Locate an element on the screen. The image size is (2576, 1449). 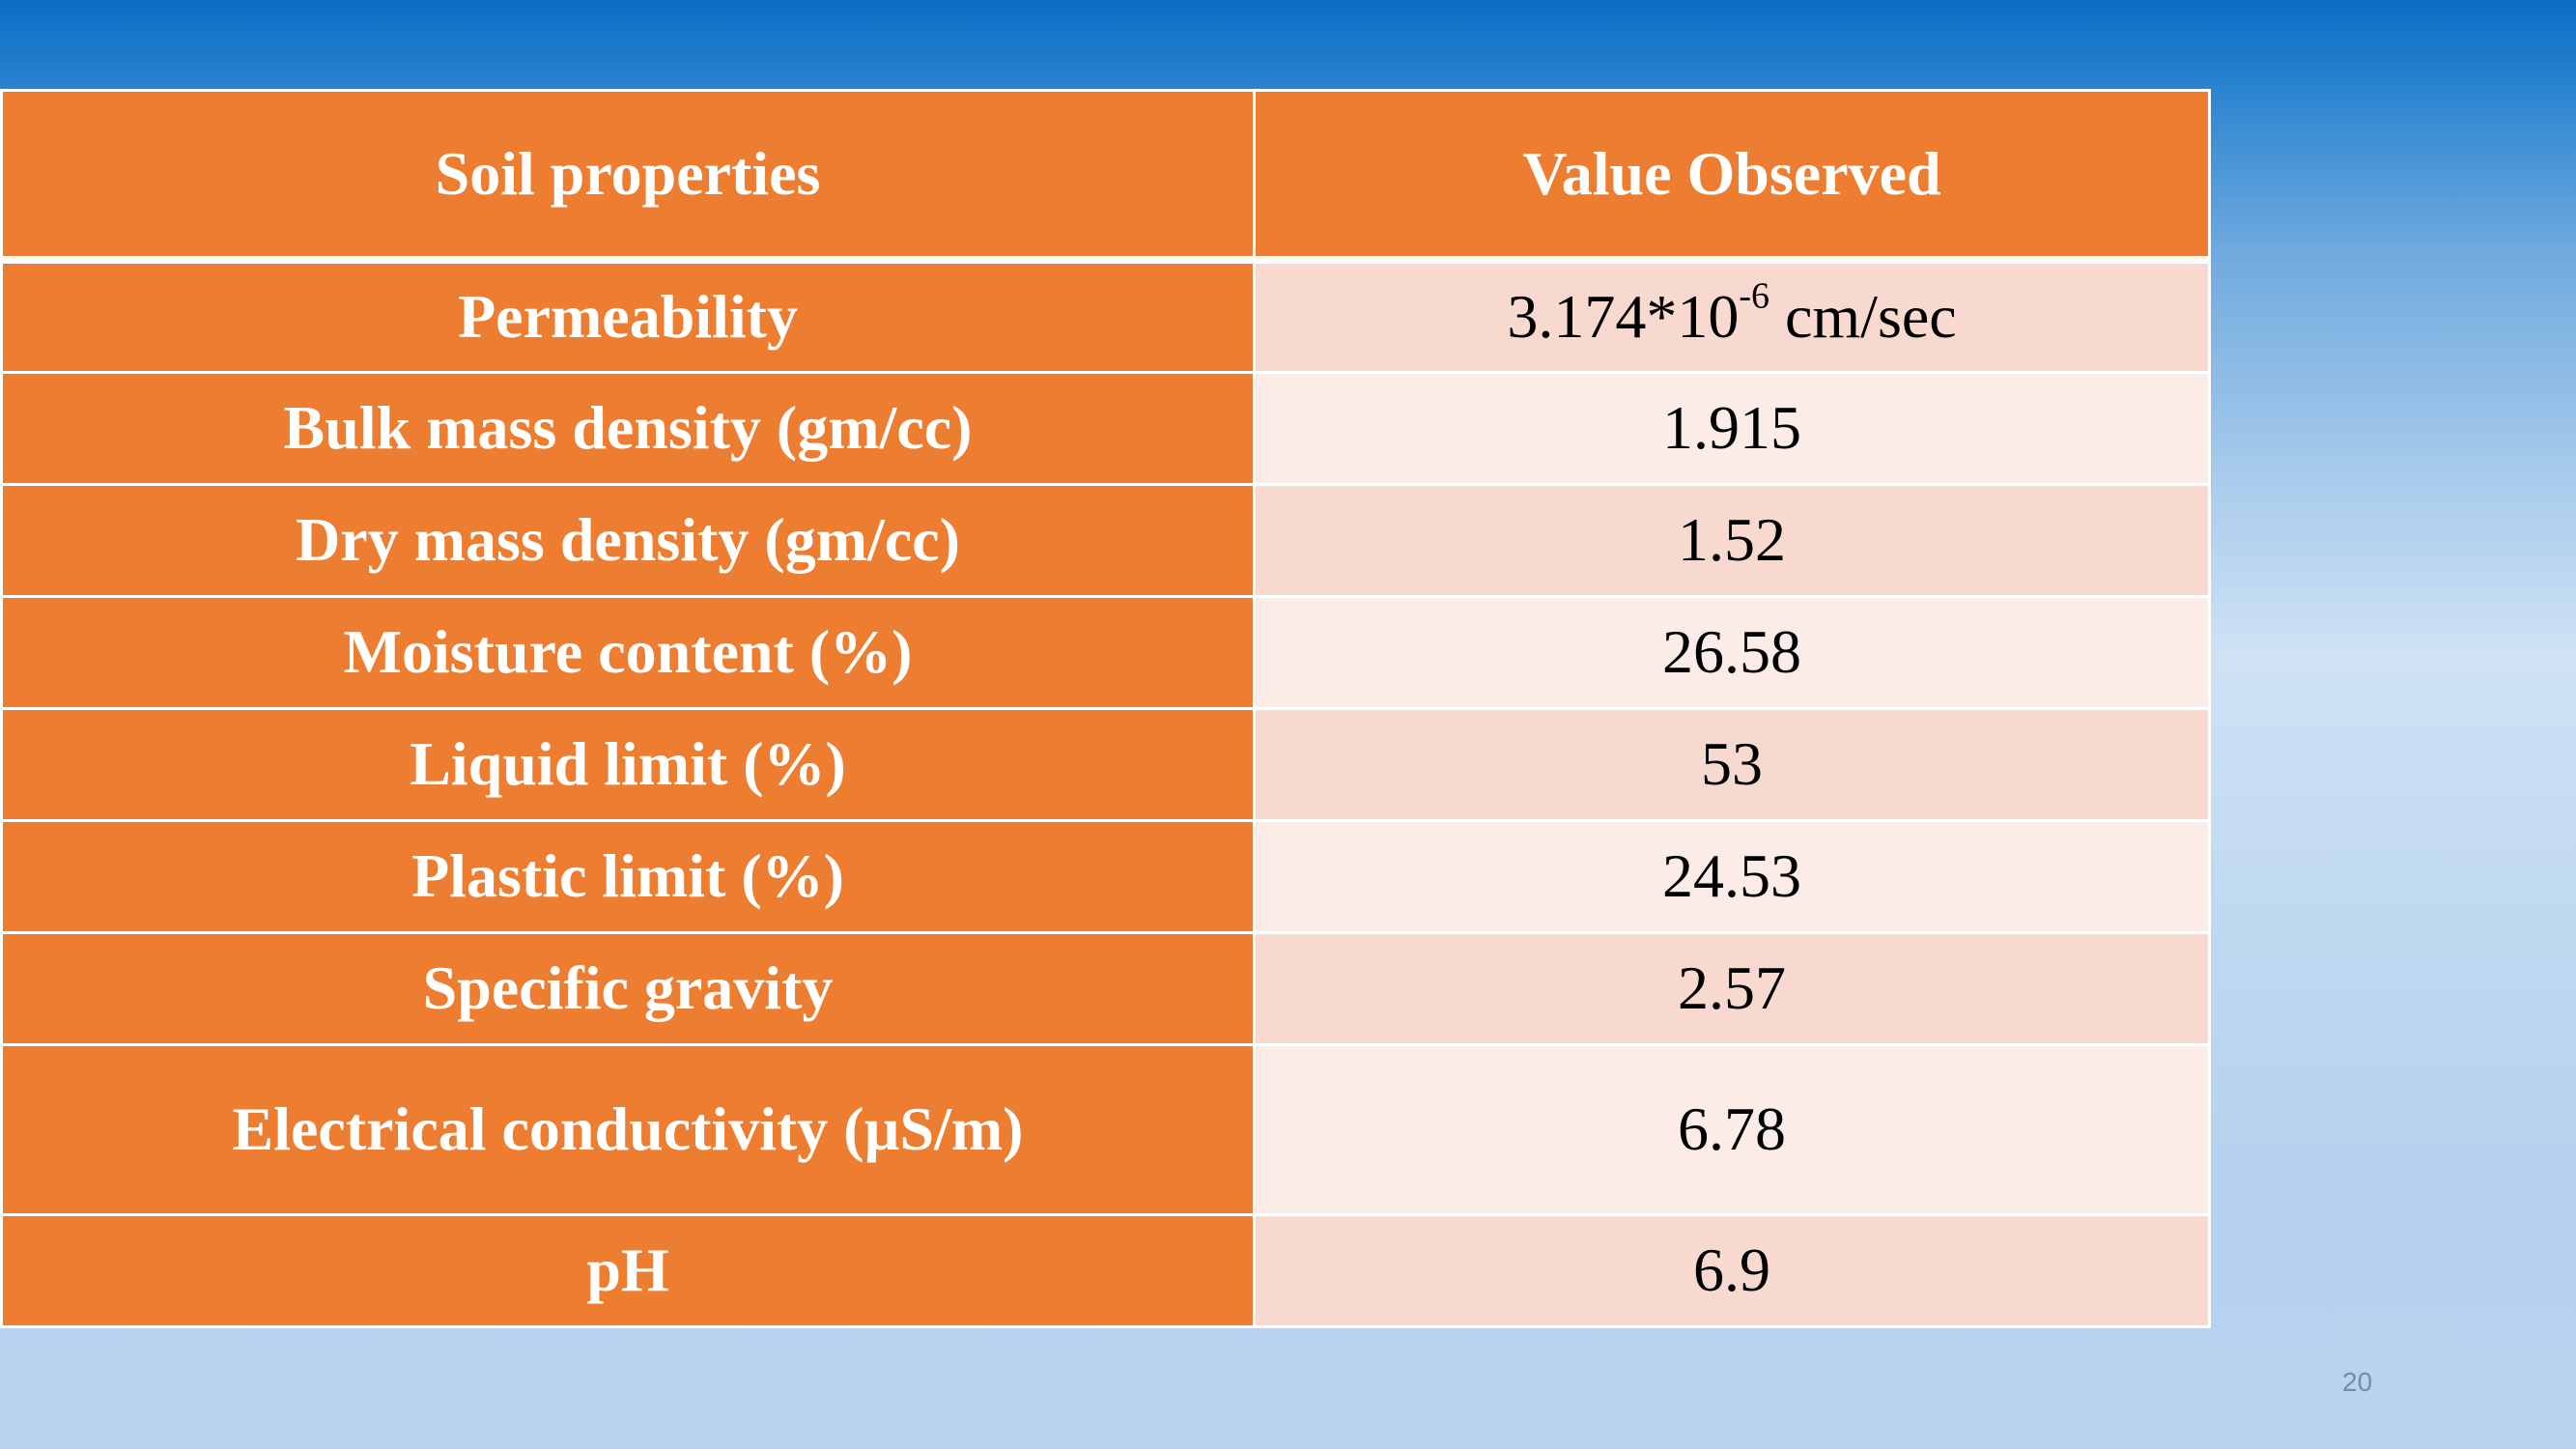
table-header-row: Soil properties Value Observed is located at coordinates (1105, 176).